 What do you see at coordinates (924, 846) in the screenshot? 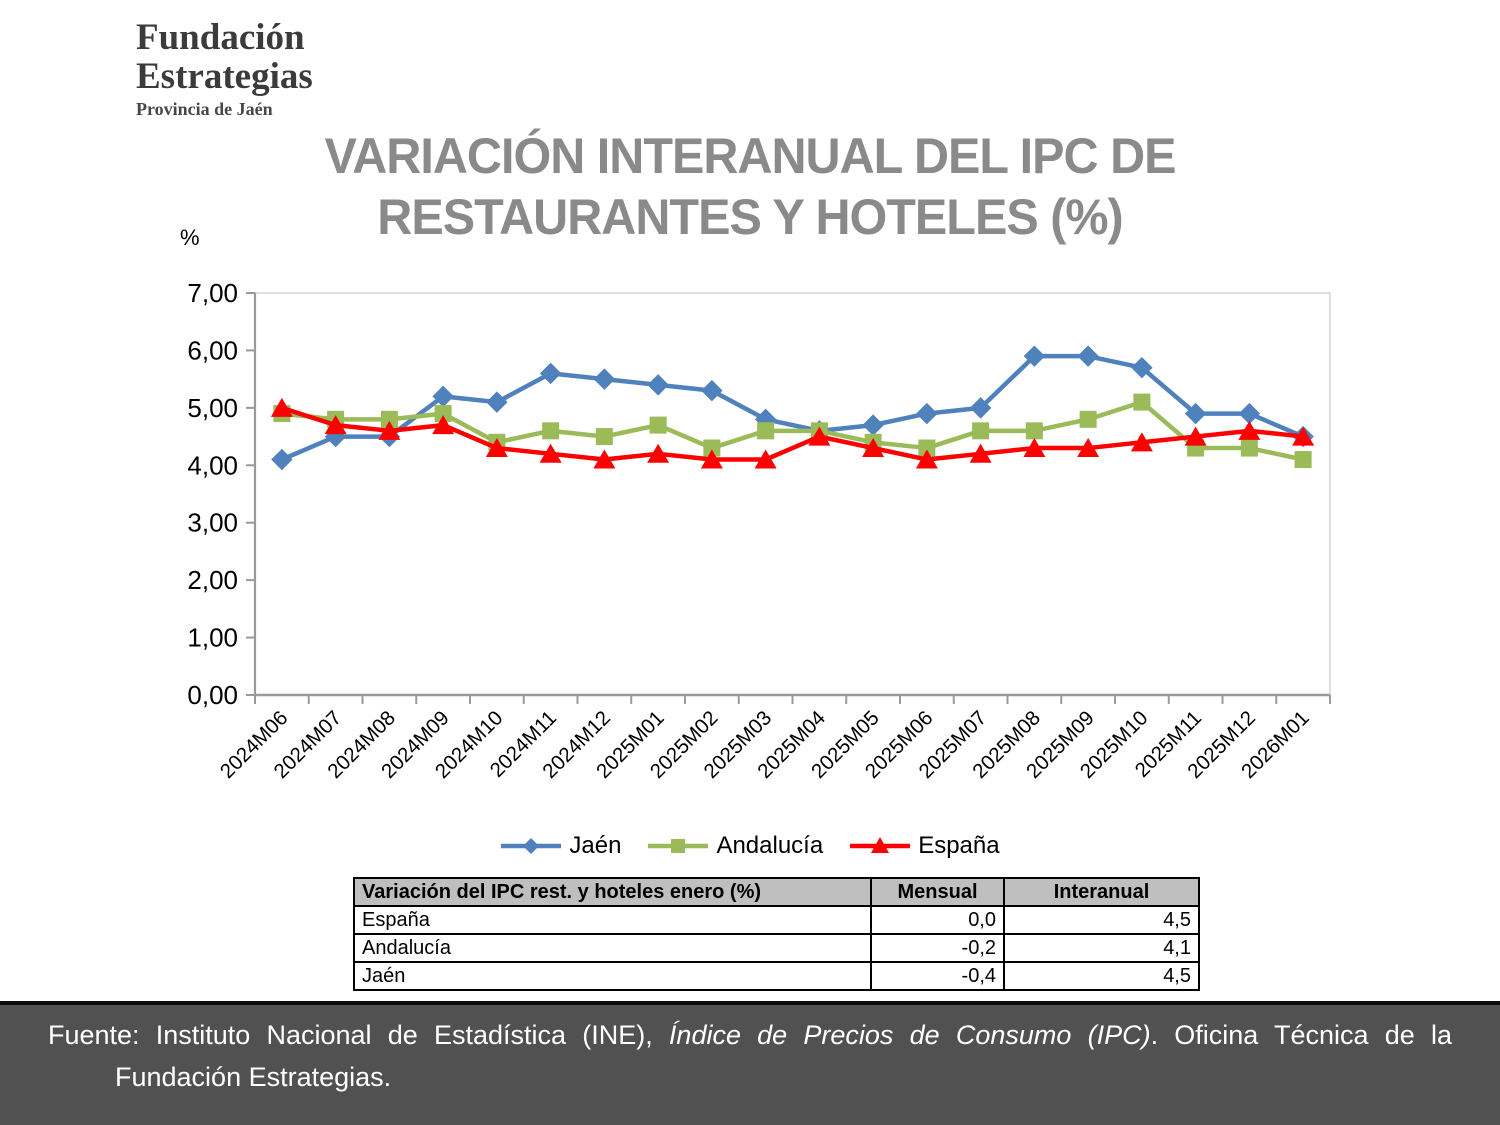
I see `legend-item-españa: España` at bounding box center [924, 846].